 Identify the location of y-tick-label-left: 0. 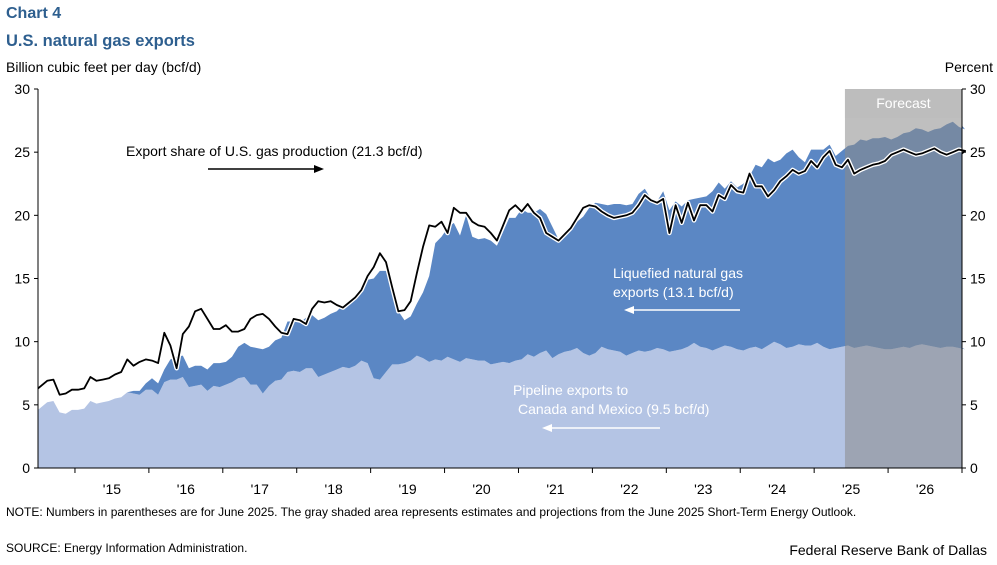
(26, 468).